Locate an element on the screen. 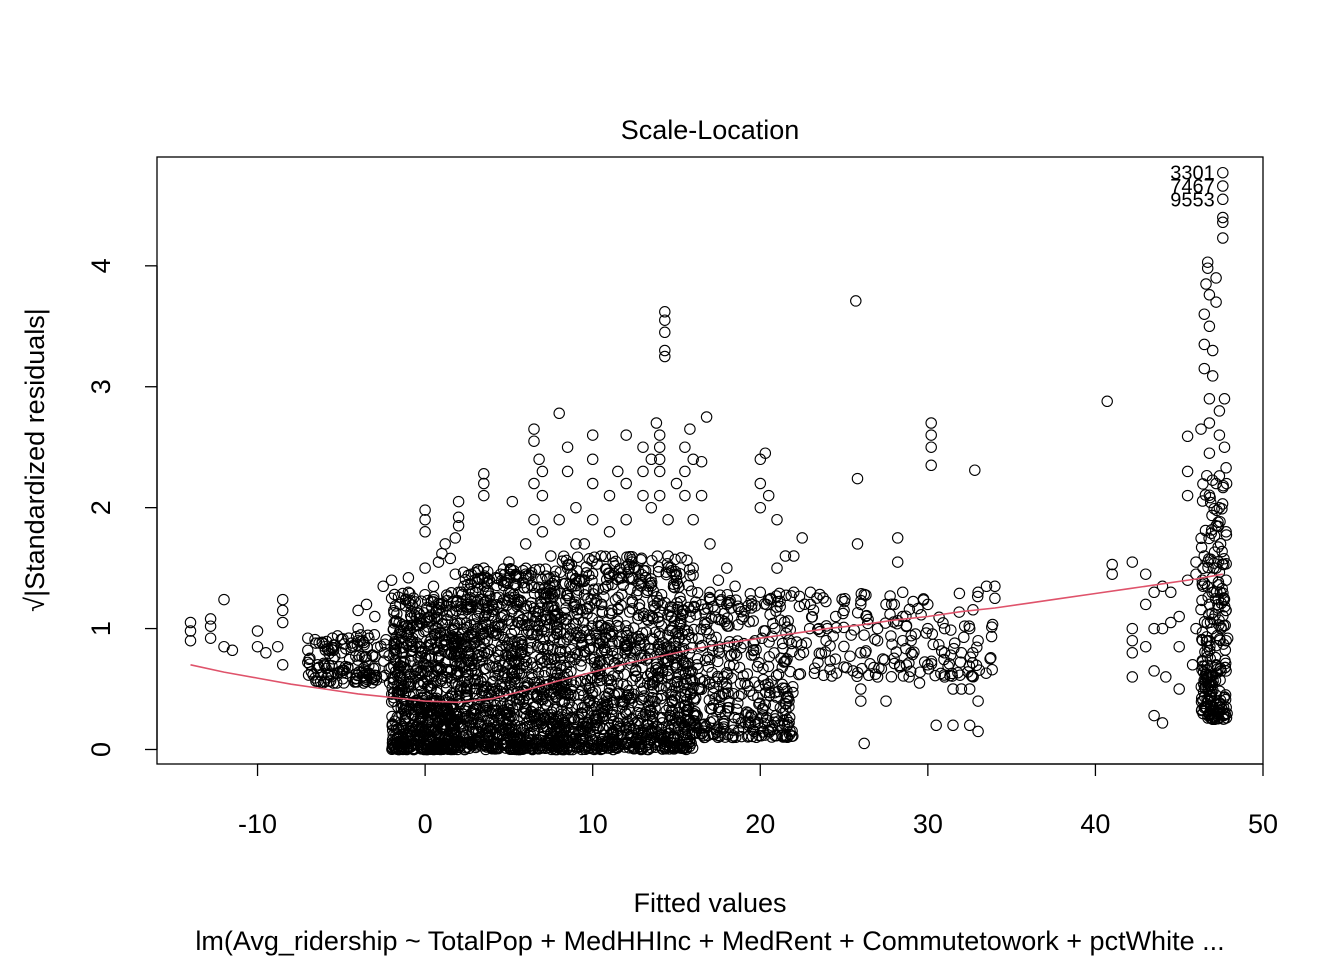 Image resolution: width=1344 pixels, height=960 pixels. y-tick-label: 1 is located at coordinates (101, 628).